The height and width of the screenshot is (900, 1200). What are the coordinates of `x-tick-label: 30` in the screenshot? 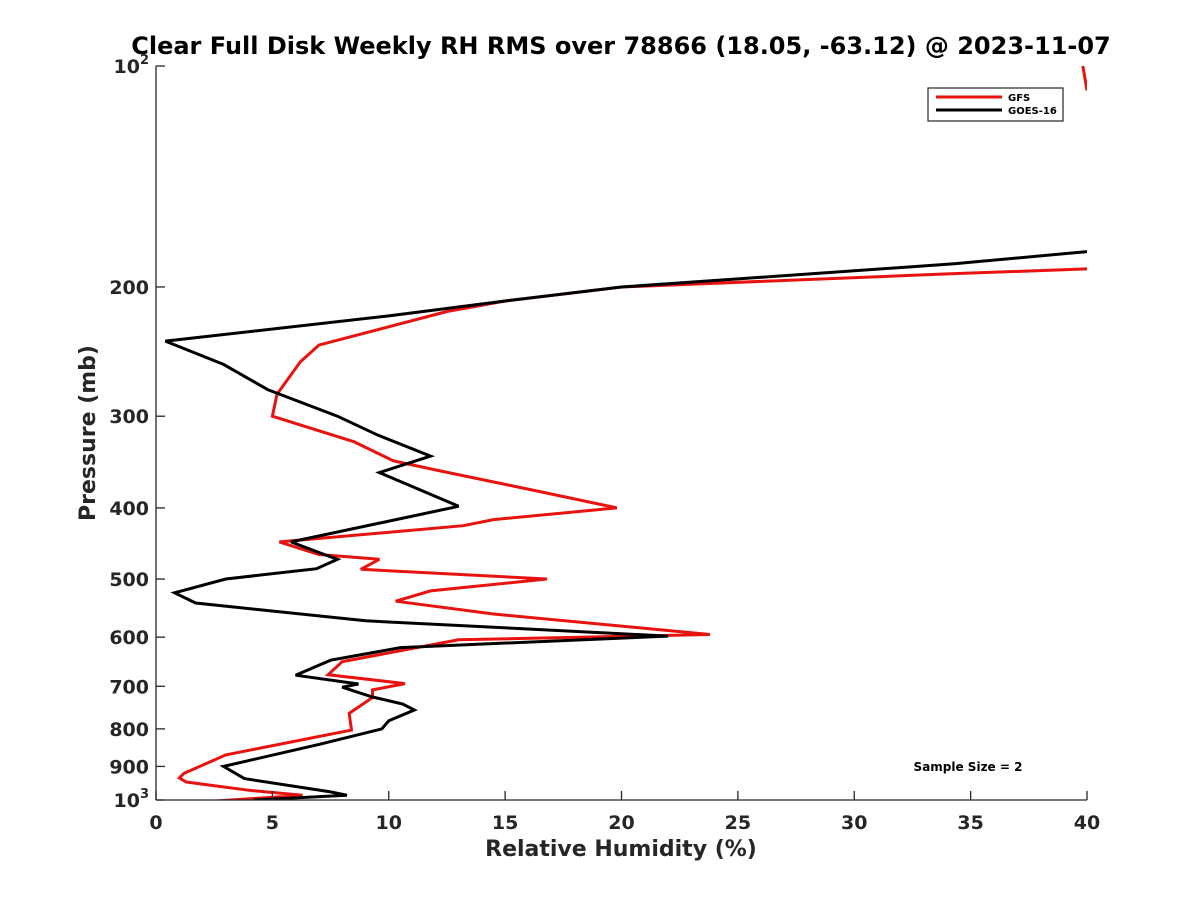 It's located at (854, 823).